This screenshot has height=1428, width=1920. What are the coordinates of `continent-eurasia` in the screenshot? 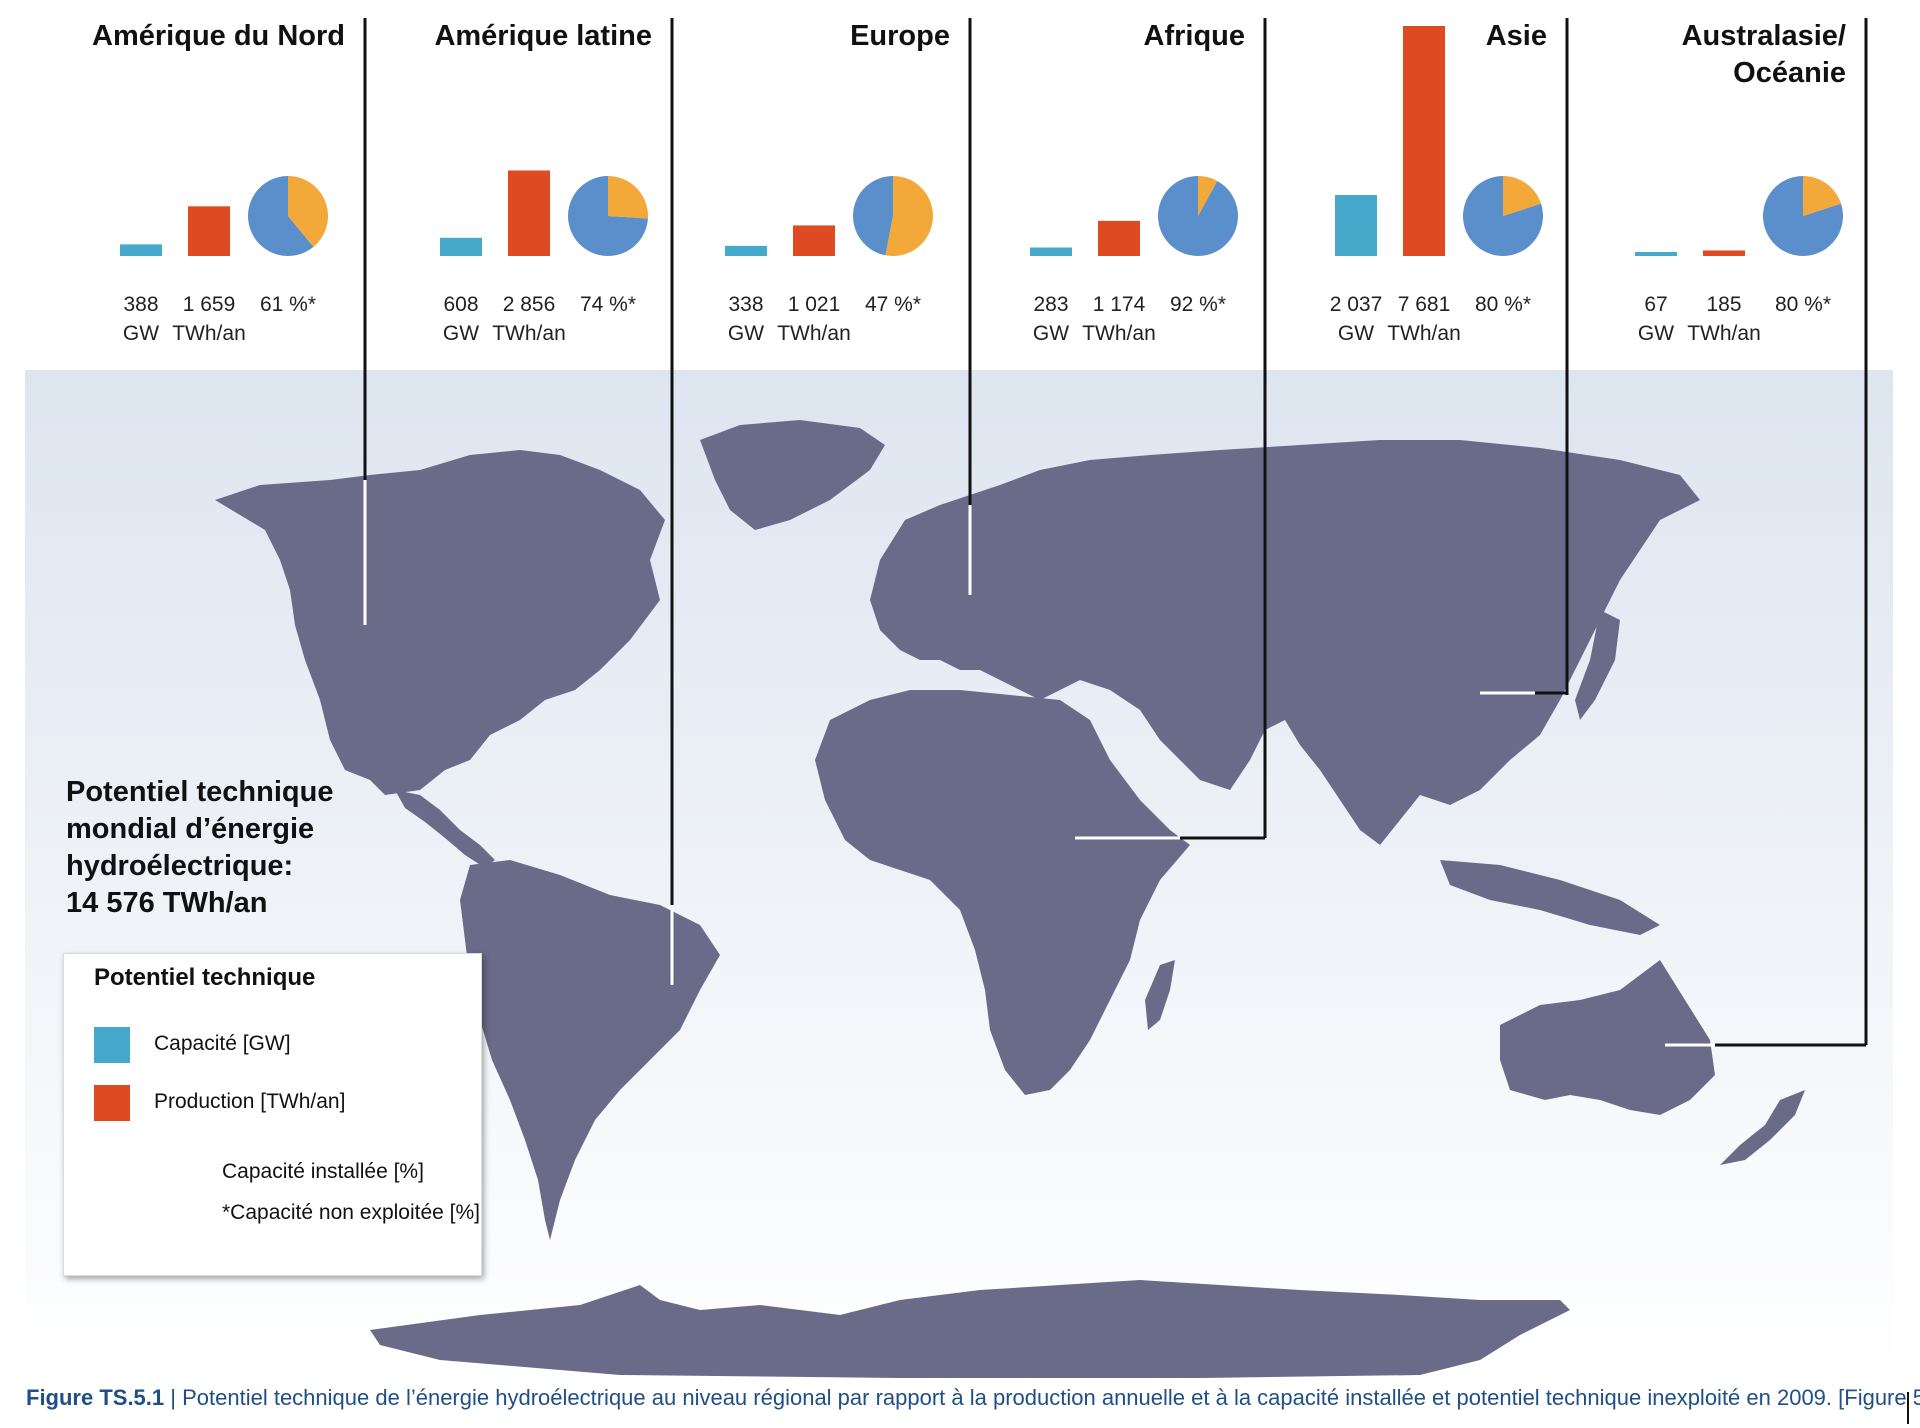 It's located at (1285, 642).